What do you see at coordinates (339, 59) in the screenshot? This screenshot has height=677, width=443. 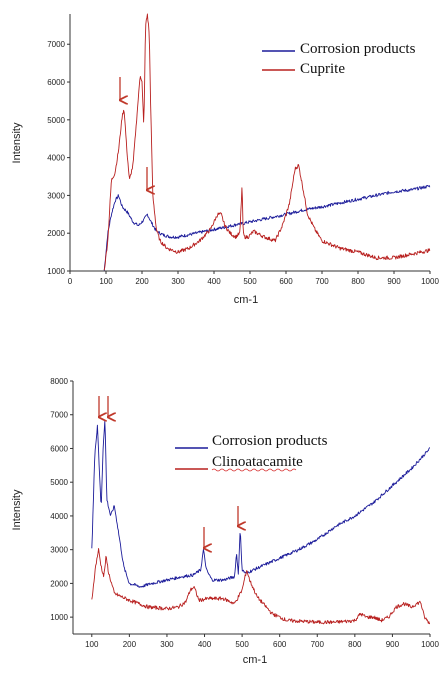 I see `legend: Corrosion products Cuprite` at bounding box center [339, 59].